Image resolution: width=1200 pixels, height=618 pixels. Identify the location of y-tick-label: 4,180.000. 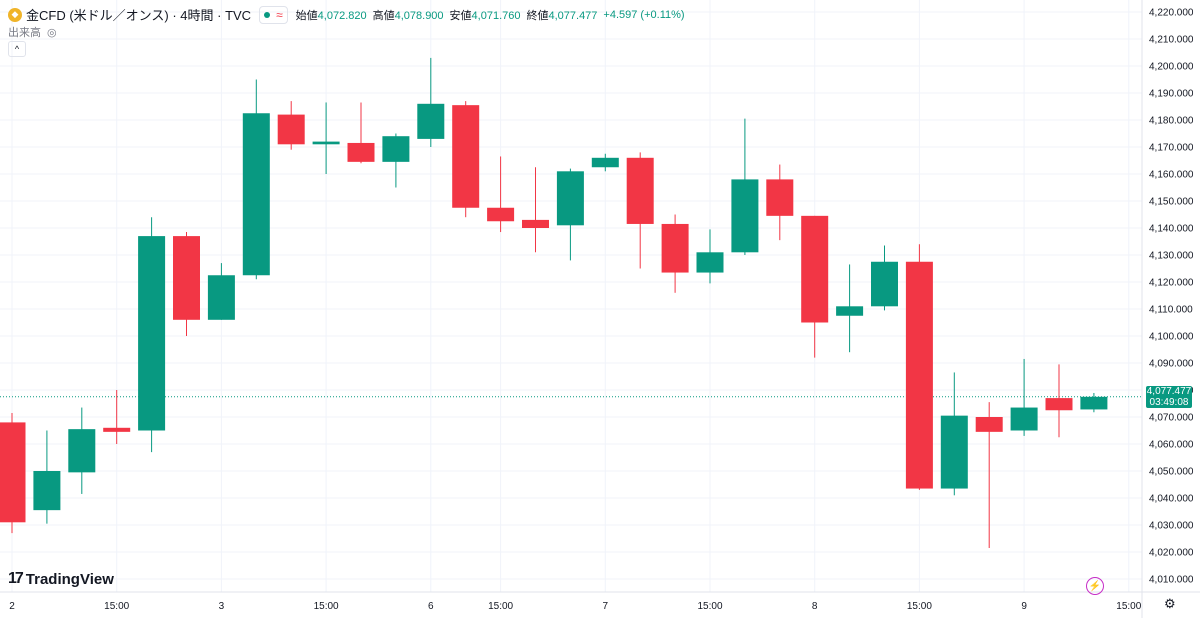
(1171, 121).